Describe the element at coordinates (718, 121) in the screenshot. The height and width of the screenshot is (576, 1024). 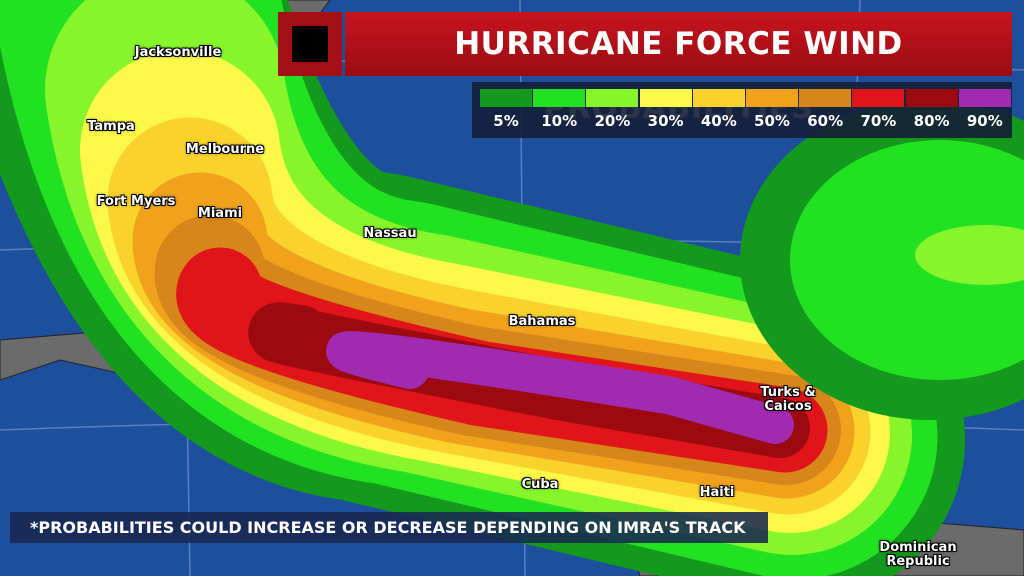
I see `legend-label: 40%` at that location.